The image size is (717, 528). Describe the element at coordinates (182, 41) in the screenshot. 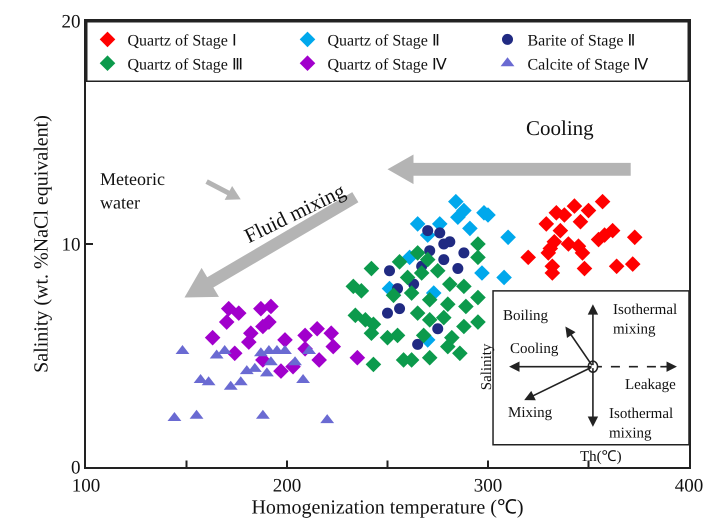

I see `legend-label: Quartz of Stage Ⅰ` at that location.